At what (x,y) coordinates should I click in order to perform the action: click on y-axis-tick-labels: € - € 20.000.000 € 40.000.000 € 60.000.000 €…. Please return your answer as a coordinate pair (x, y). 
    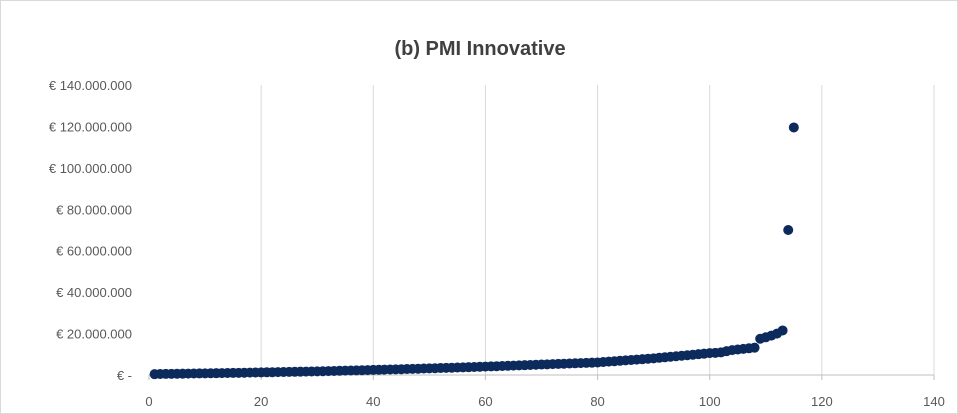
    Looking at the image, I should click on (90, 230).